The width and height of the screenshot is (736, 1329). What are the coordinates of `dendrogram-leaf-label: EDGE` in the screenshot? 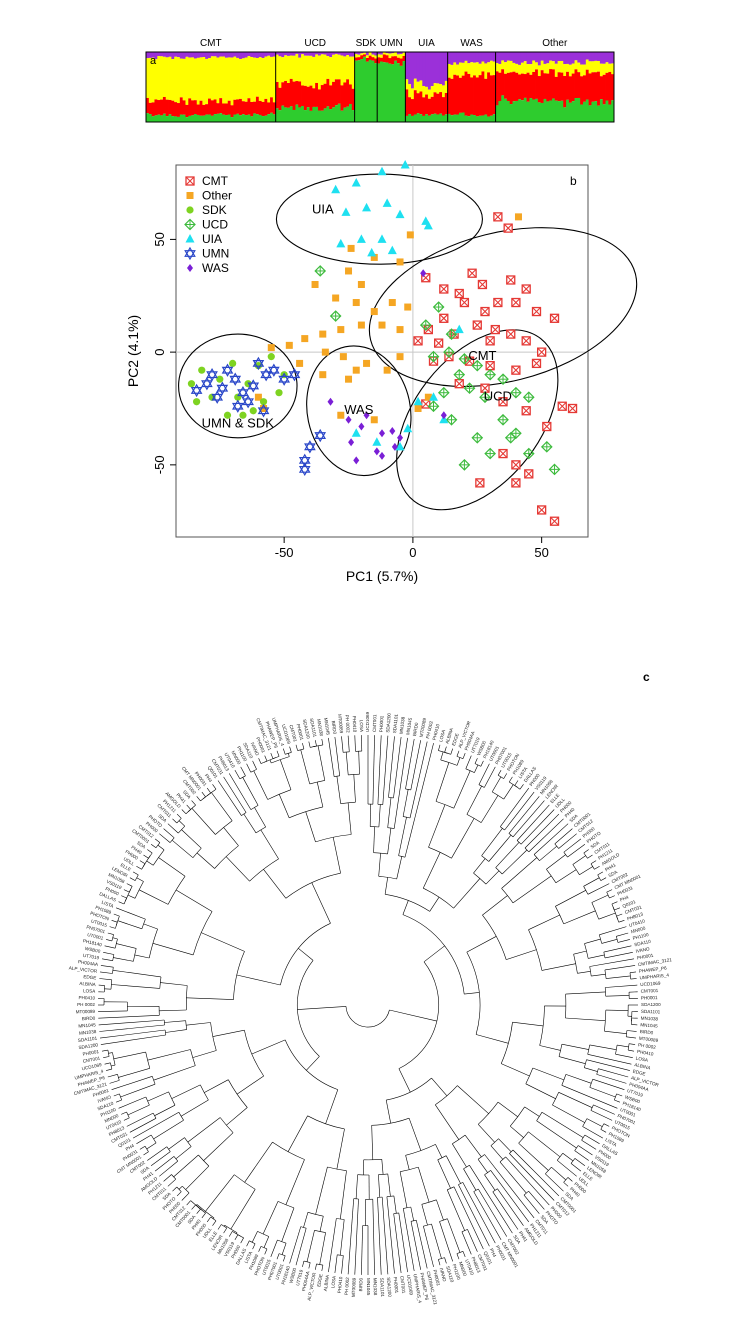 It's located at (319, 1281).